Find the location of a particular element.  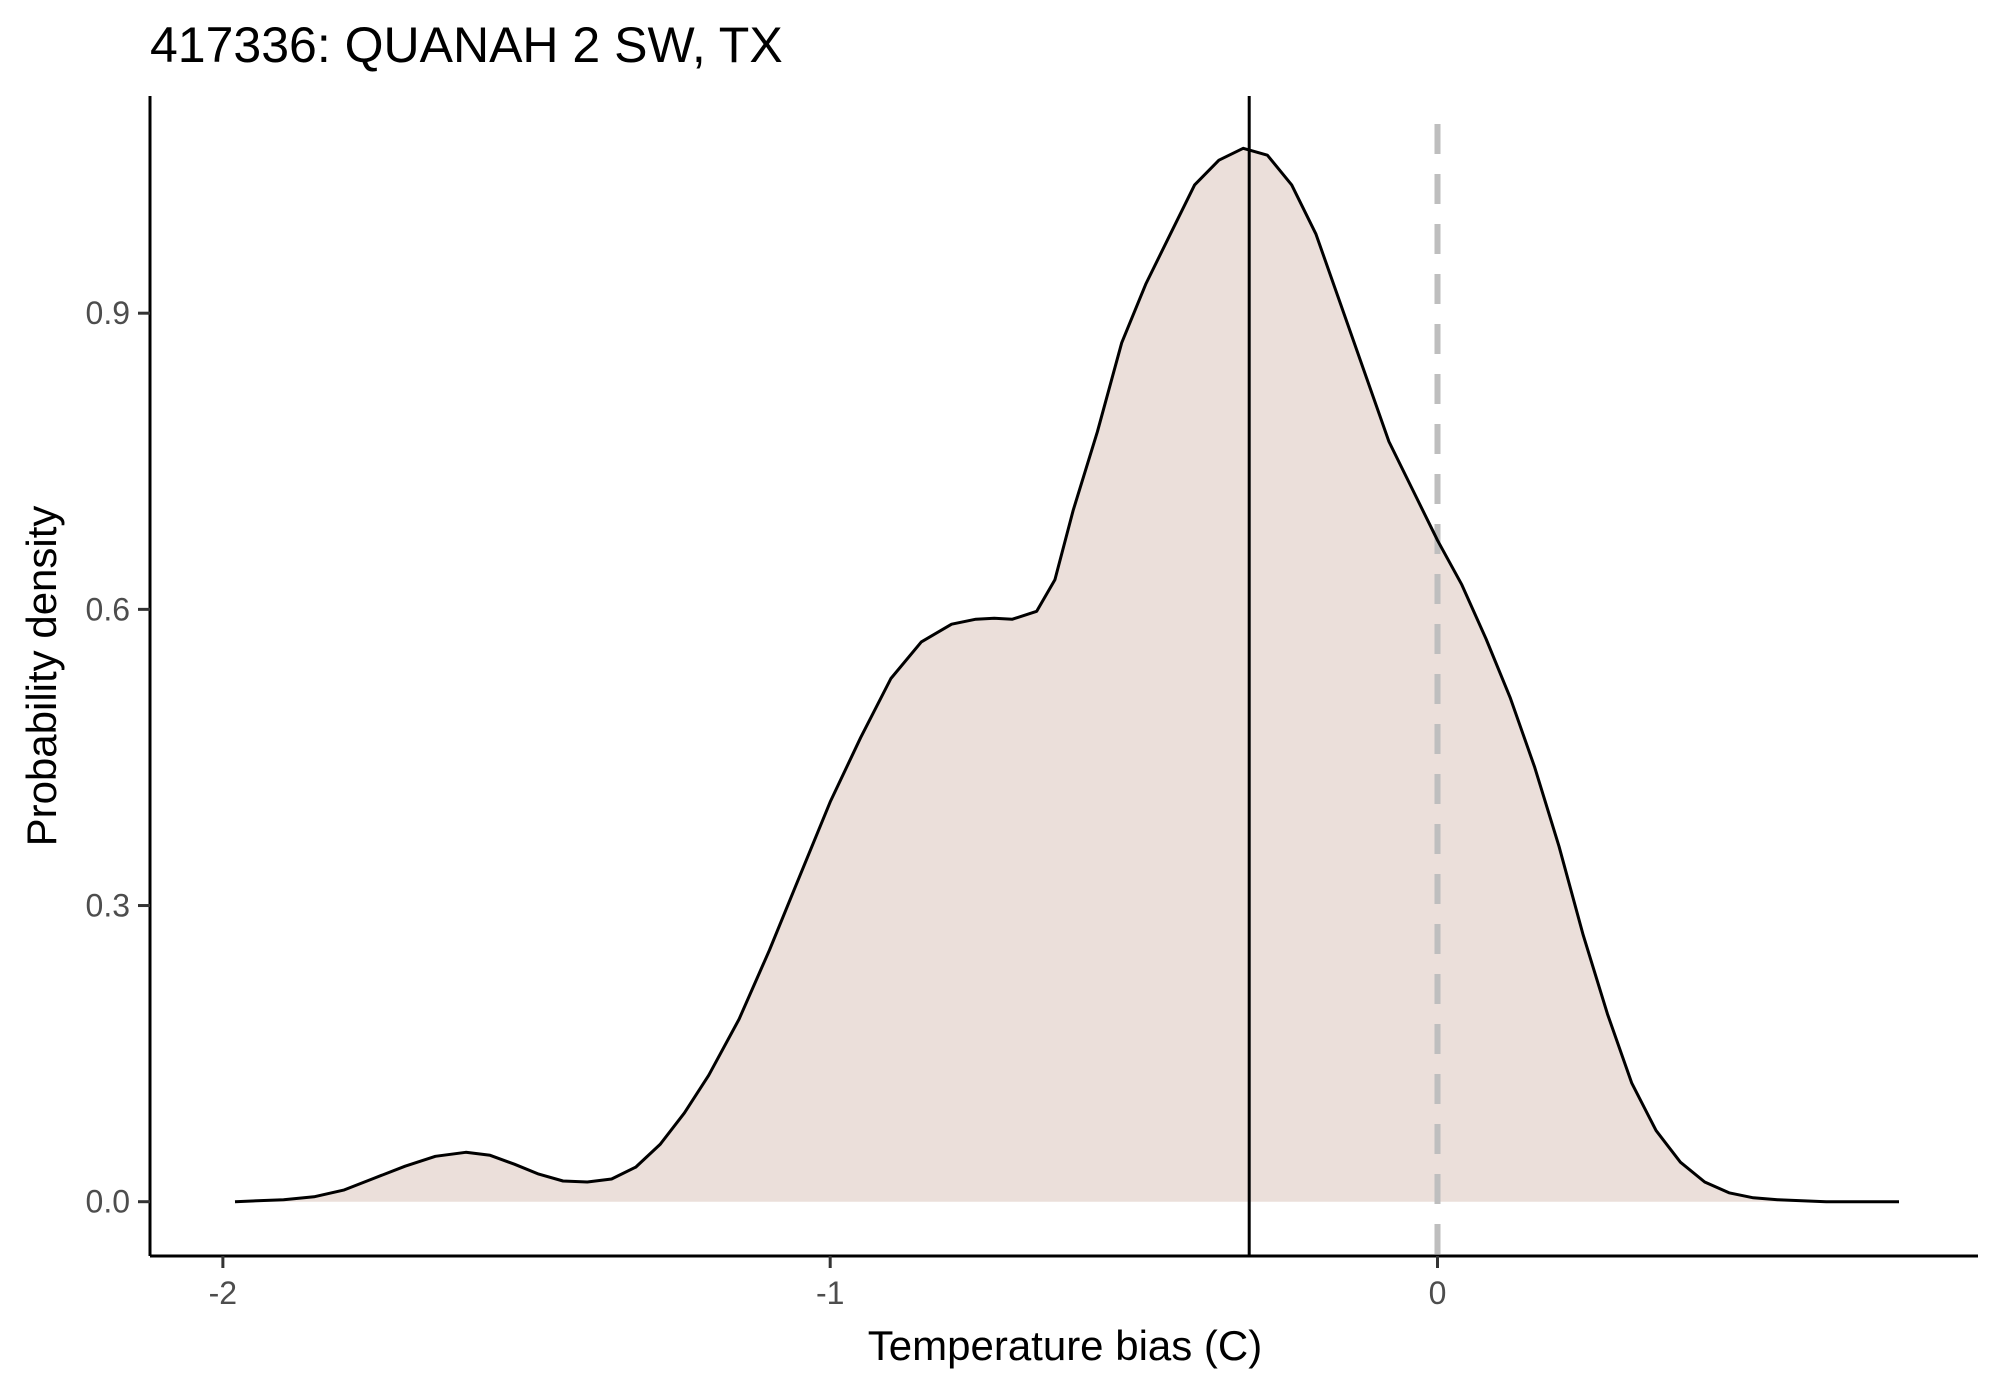

y-tick-label: 0.6 is located at coordinates (108, 609).